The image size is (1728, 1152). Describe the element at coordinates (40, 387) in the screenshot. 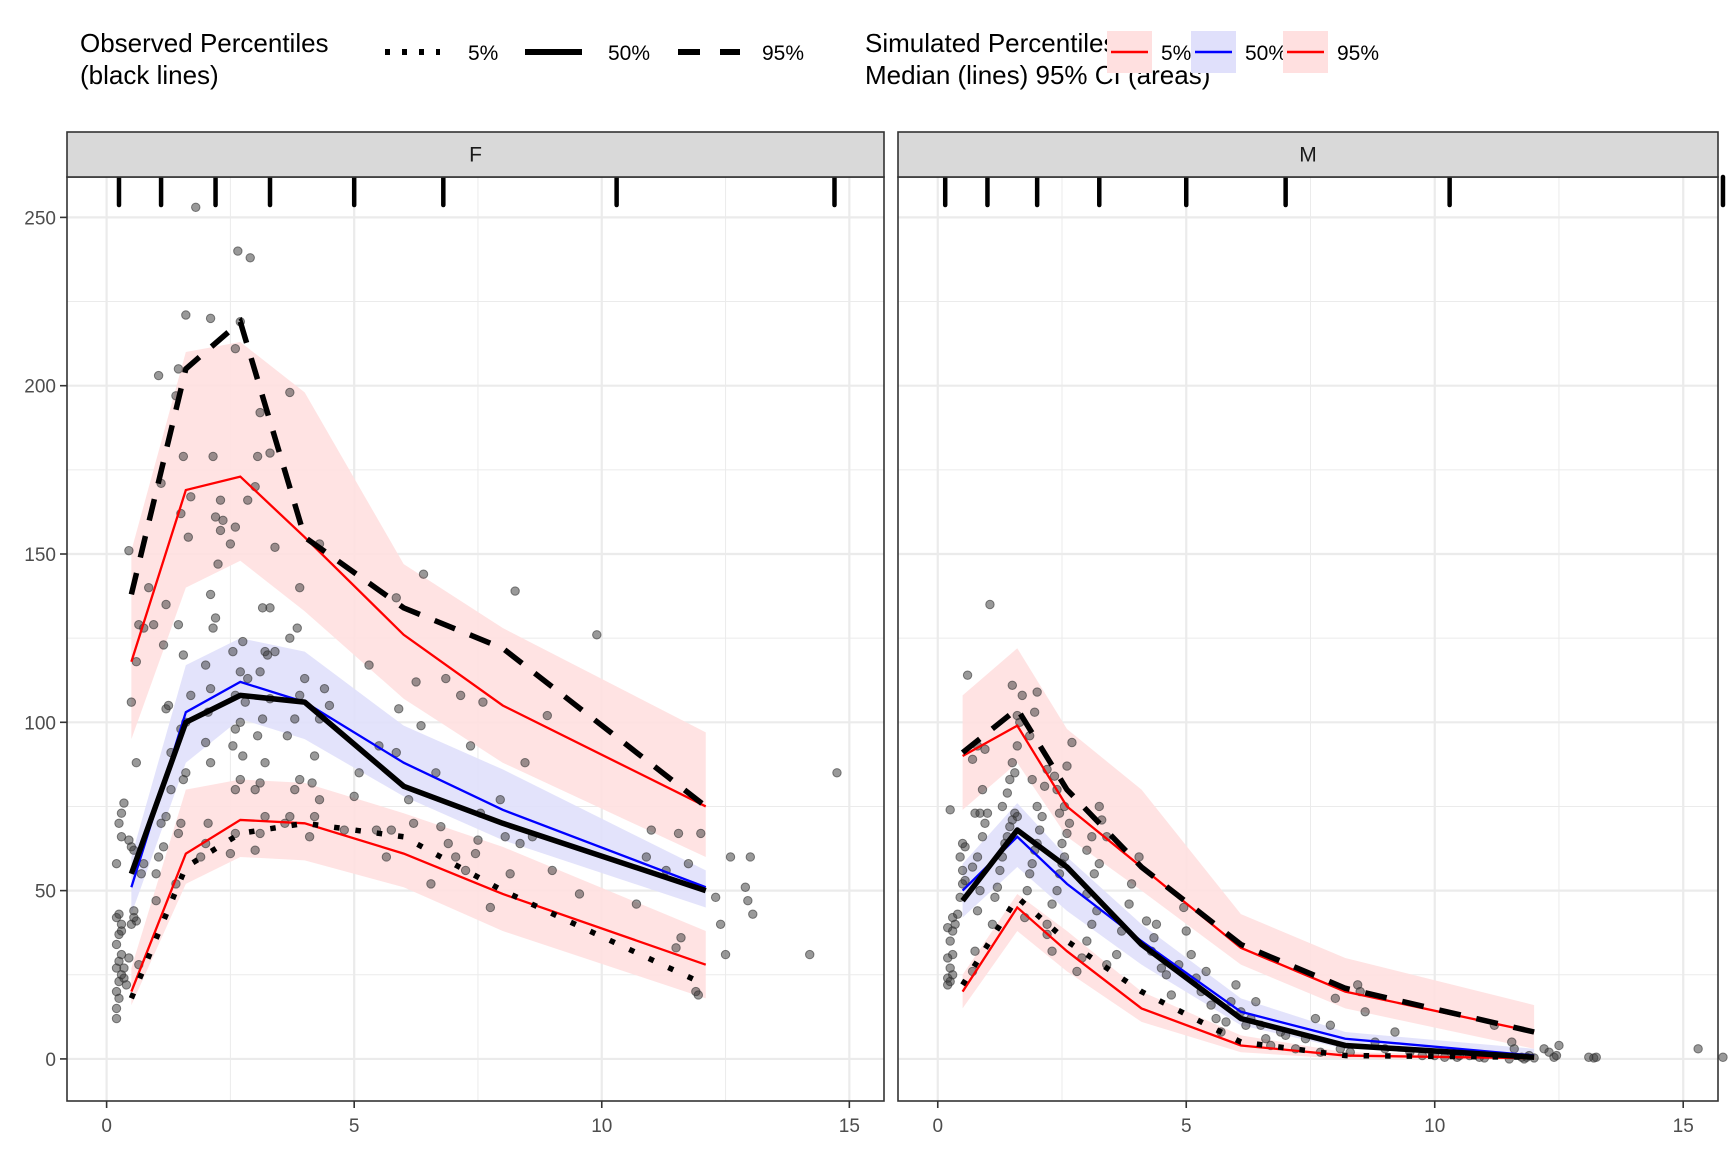

I see `y-tick-label: 200` at that location.